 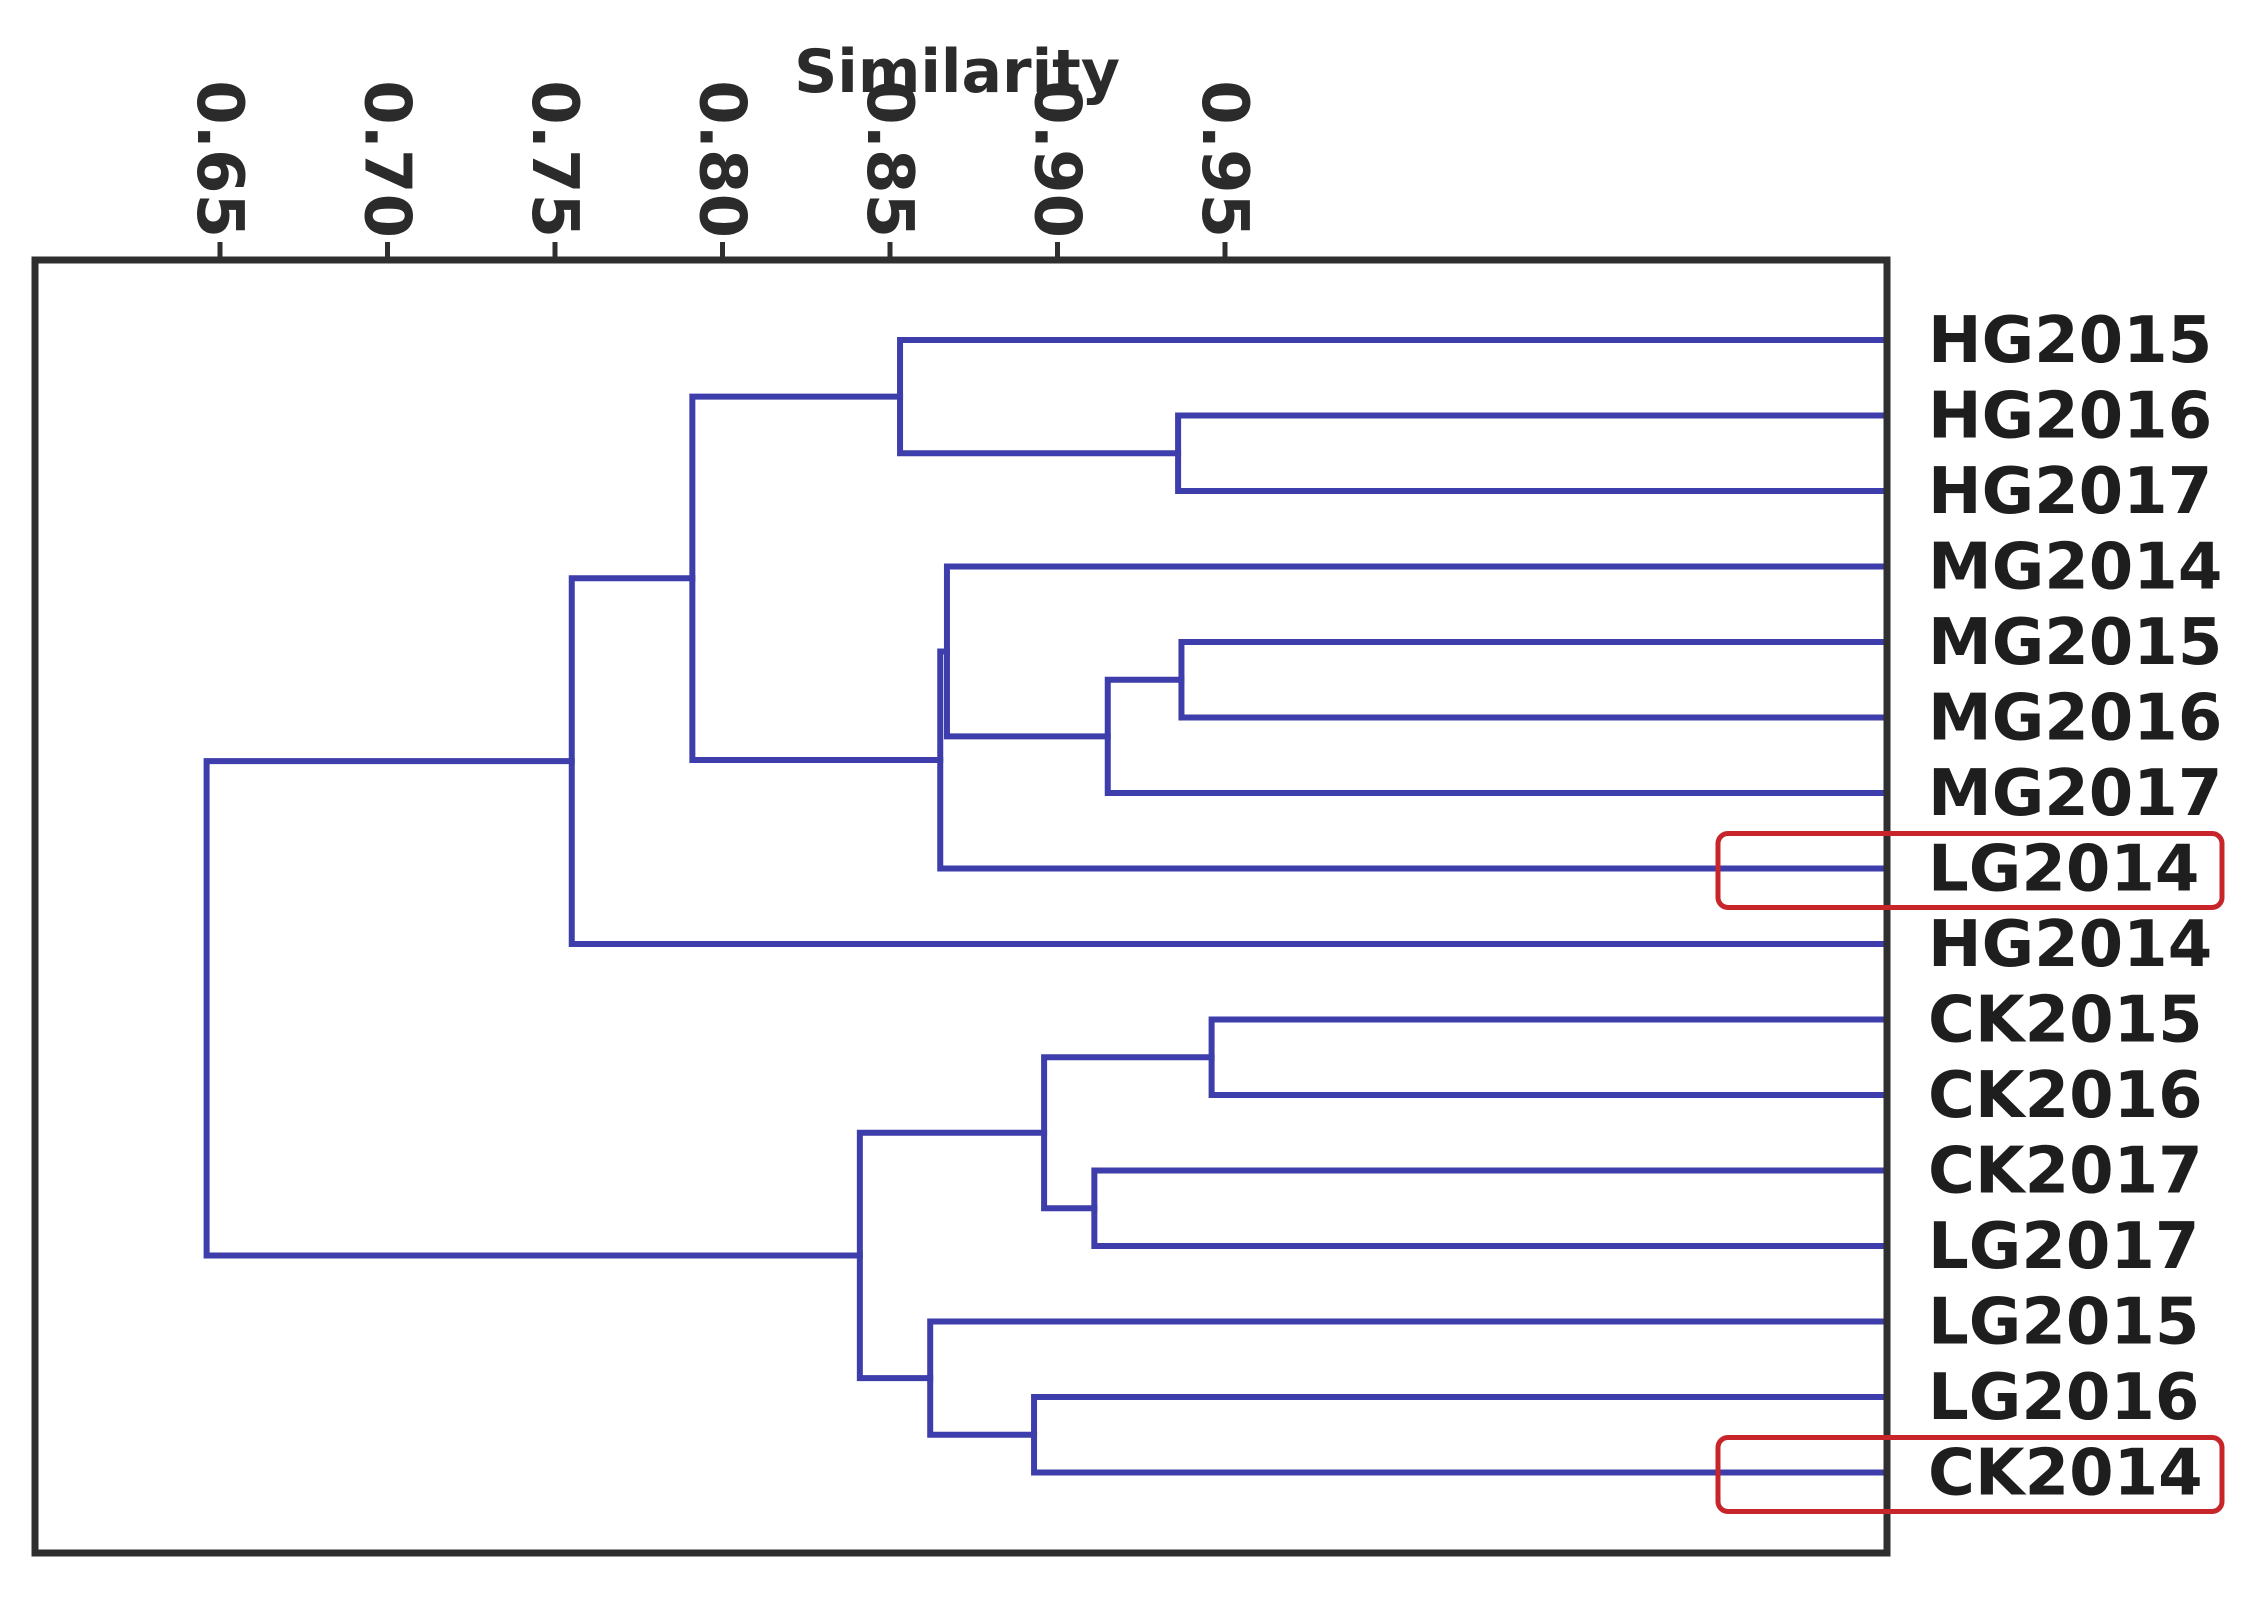 What do you see at coordinates (889, 159) in the screenshot?
I see `x-tick-label-4: 0.85` at bounding box center [889, 159].